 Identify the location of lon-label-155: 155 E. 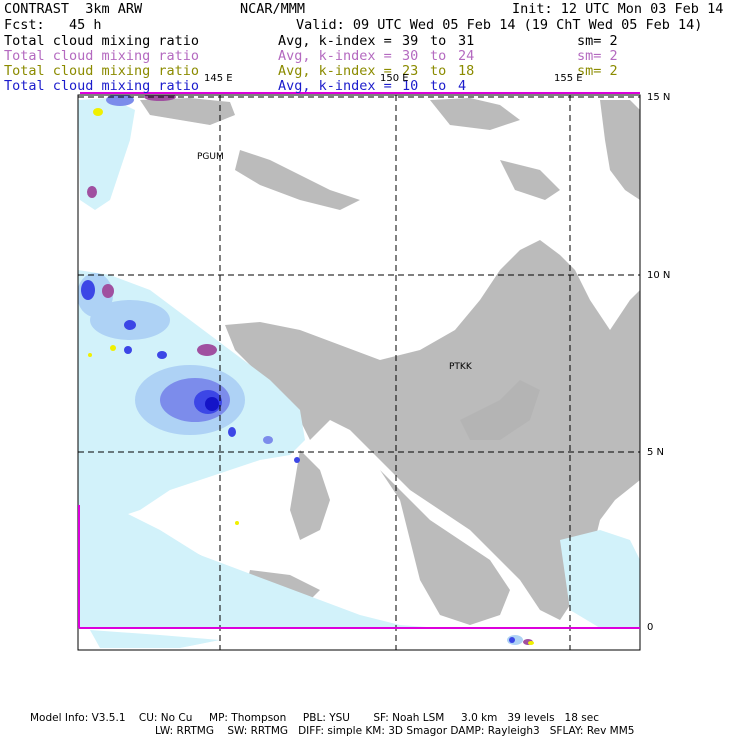
(568, 78).